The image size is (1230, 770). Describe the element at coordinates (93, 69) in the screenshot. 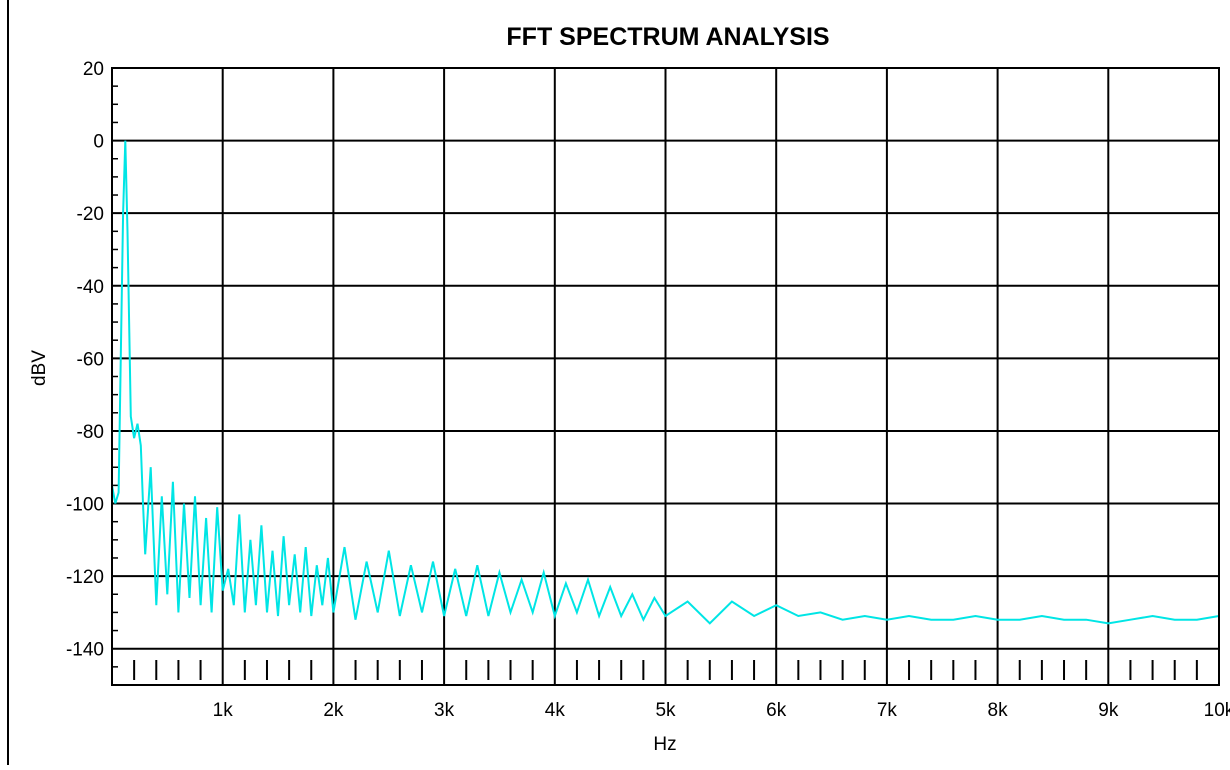

I see `y-tick-label: 20` at that location.